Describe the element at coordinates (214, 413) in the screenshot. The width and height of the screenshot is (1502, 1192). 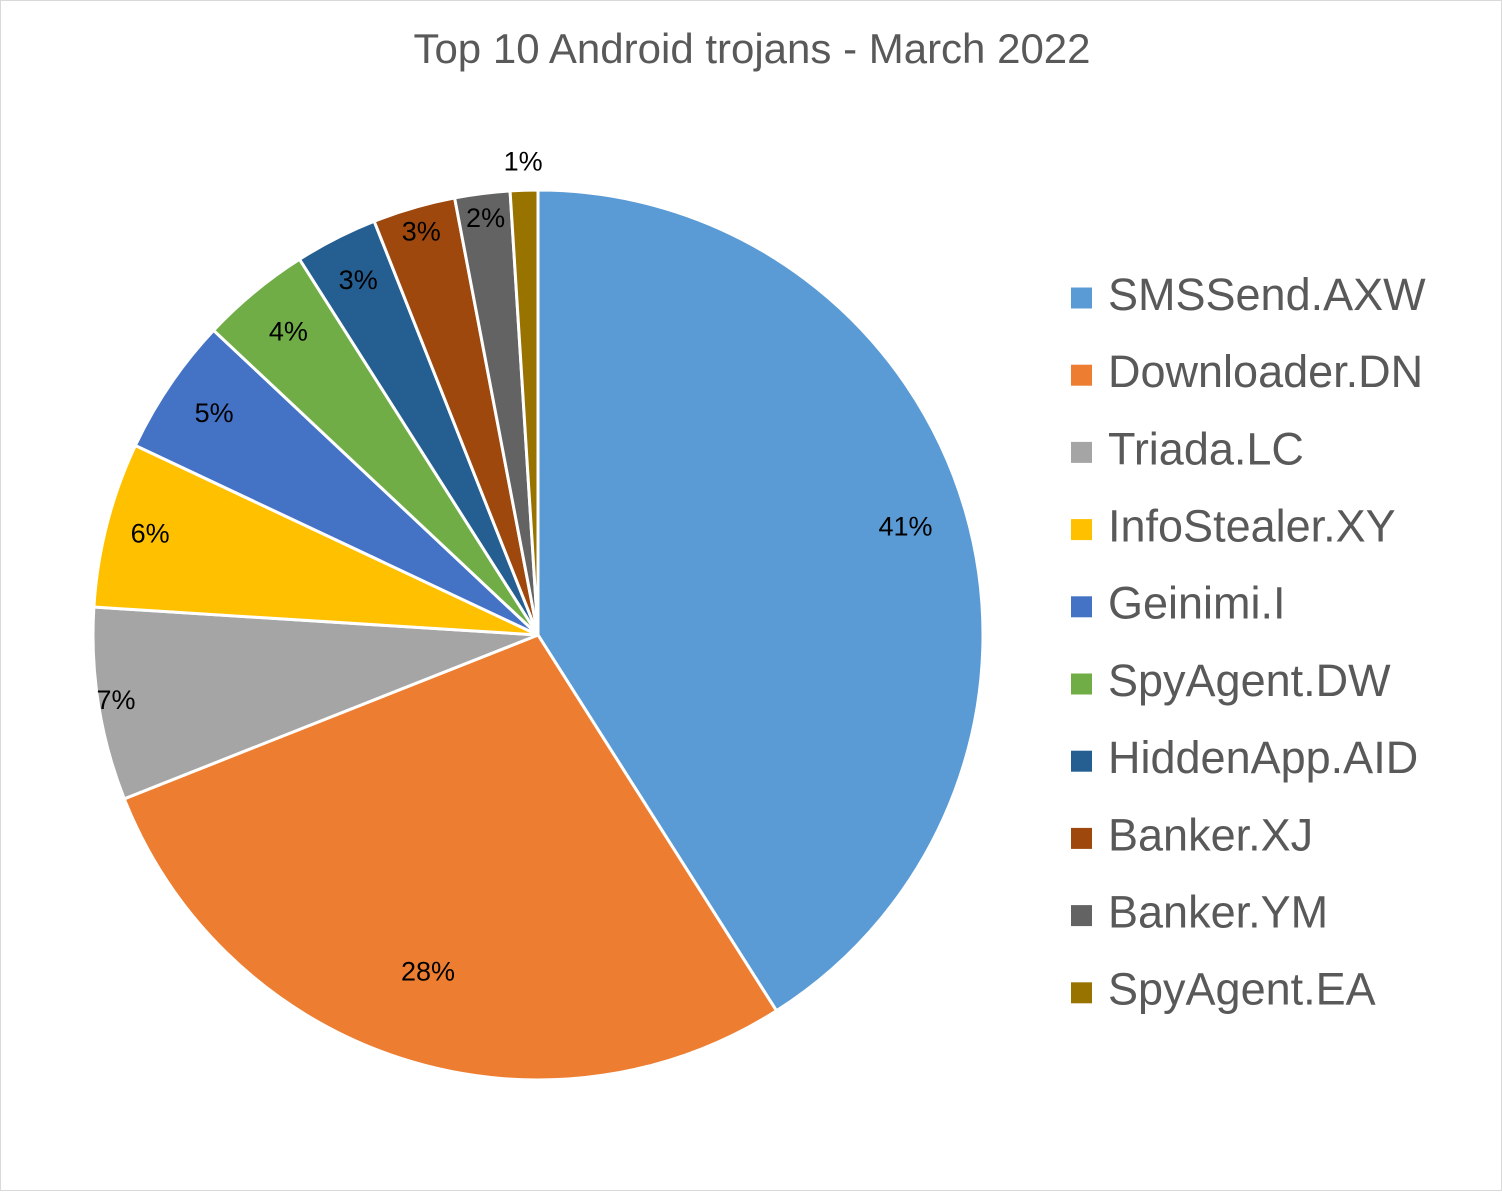
I see `data-label-geinimi-i: 5%` at that location.